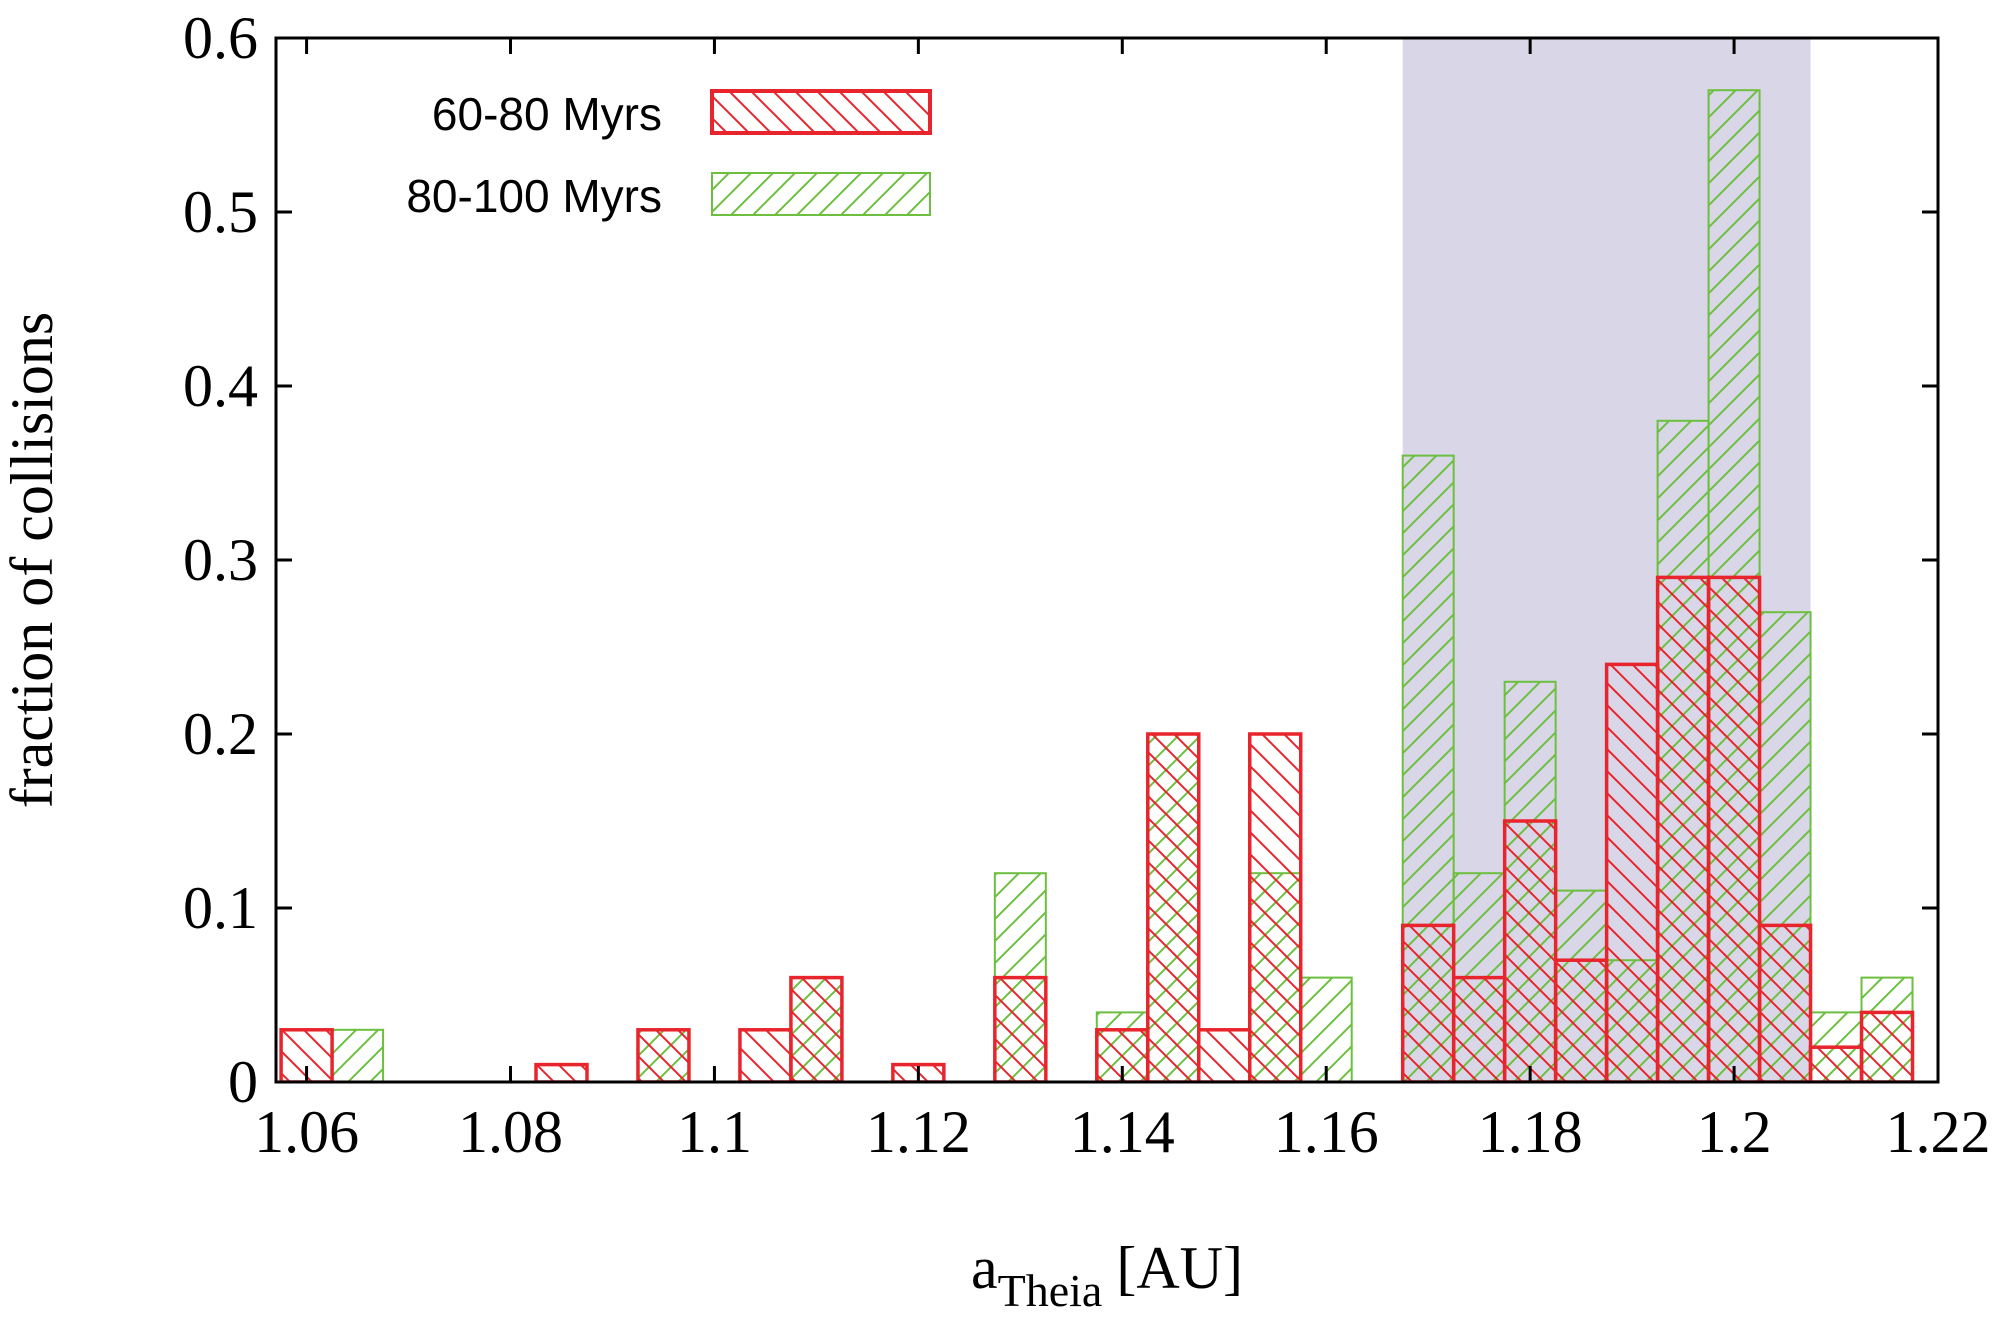 The height and width of the screenshot is (1322, 2008). What do you see at coordinates (547, 114) in the screenshot?
I see `legend-label-60-80: 60-80 Myrs` at bounding box center [547, 114].